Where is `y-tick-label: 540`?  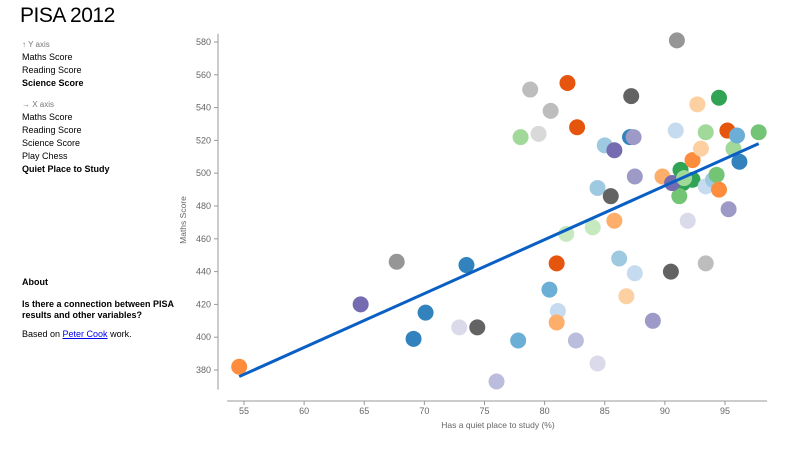 y-tick-label: 540 is located at coordinates (203, 108).